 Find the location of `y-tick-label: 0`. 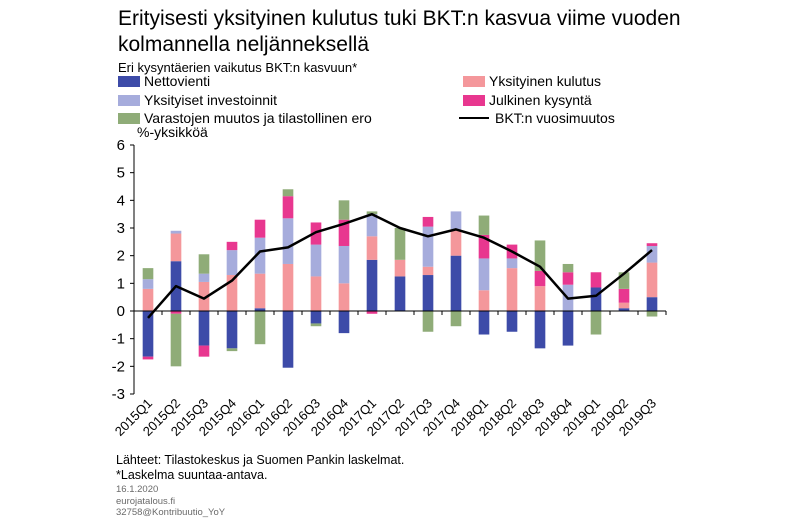

y-tick-label: 0 is located at coordinates (121, 311).